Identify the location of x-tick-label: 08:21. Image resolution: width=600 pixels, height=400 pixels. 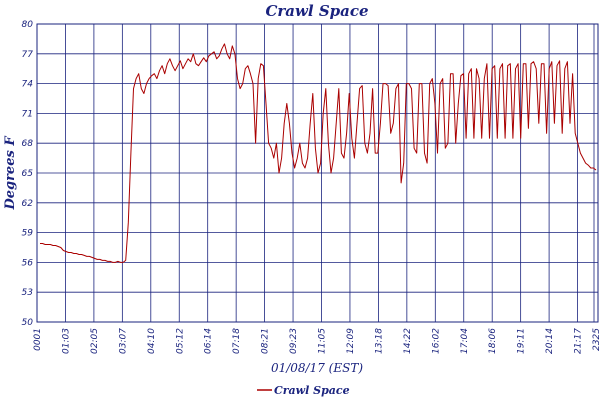
(266, 341).